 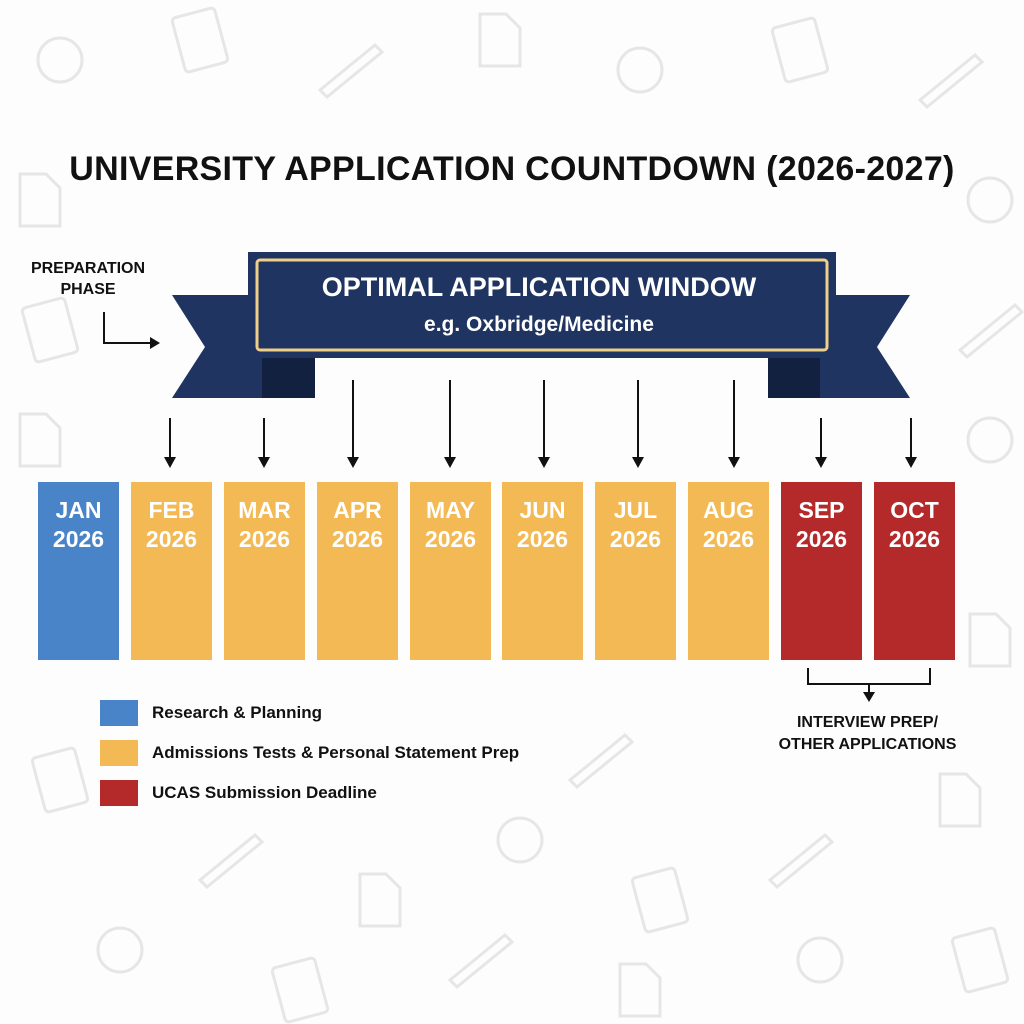 What do you see at coordinates (119, 713) in the screenshot?
I see `legend-swatch-research` at bounding box center [119, 713].